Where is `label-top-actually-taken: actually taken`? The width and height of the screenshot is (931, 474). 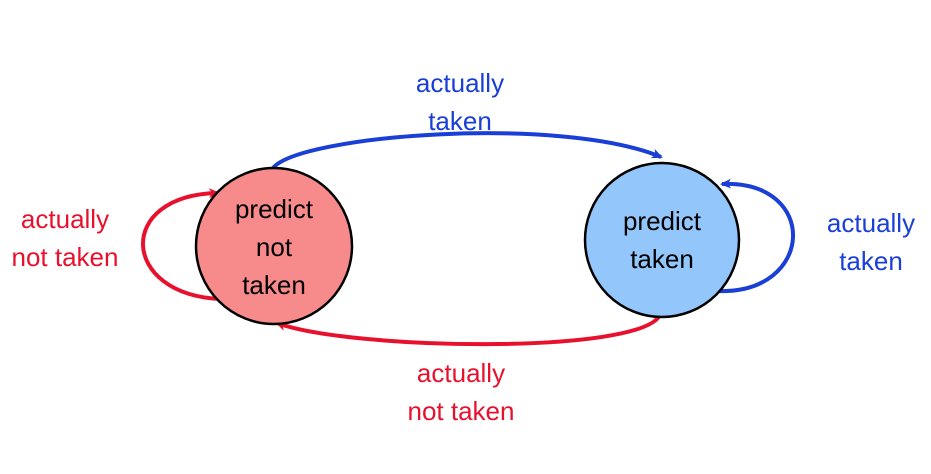 label-top-actually-taken: actually taken is located at coordinates (460, 102).